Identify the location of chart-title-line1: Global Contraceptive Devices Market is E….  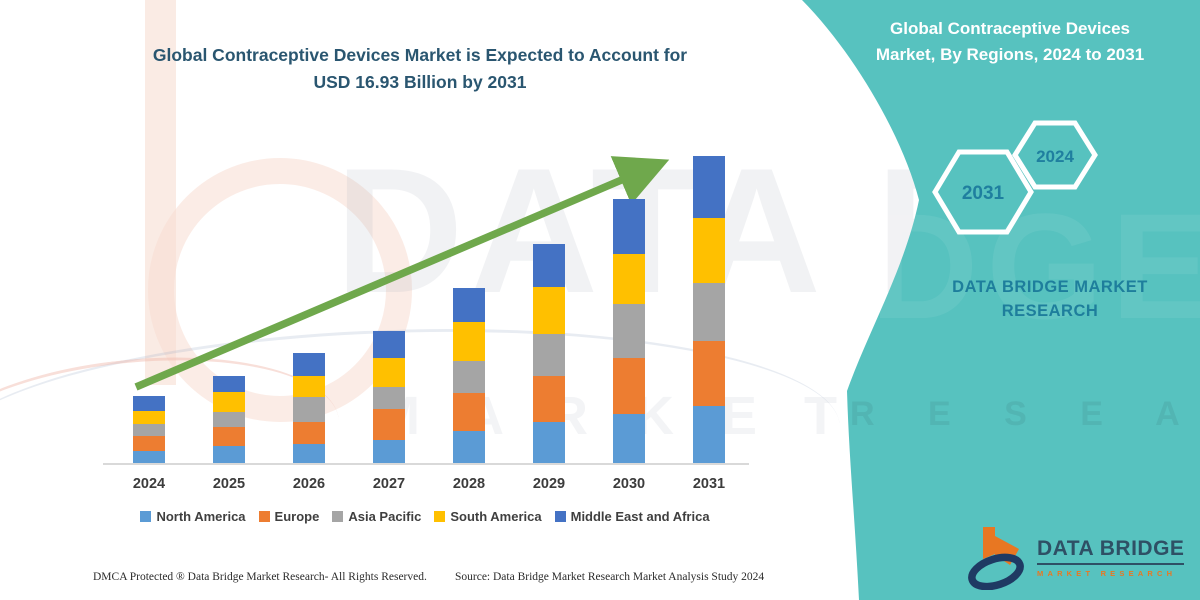
(420, 55).